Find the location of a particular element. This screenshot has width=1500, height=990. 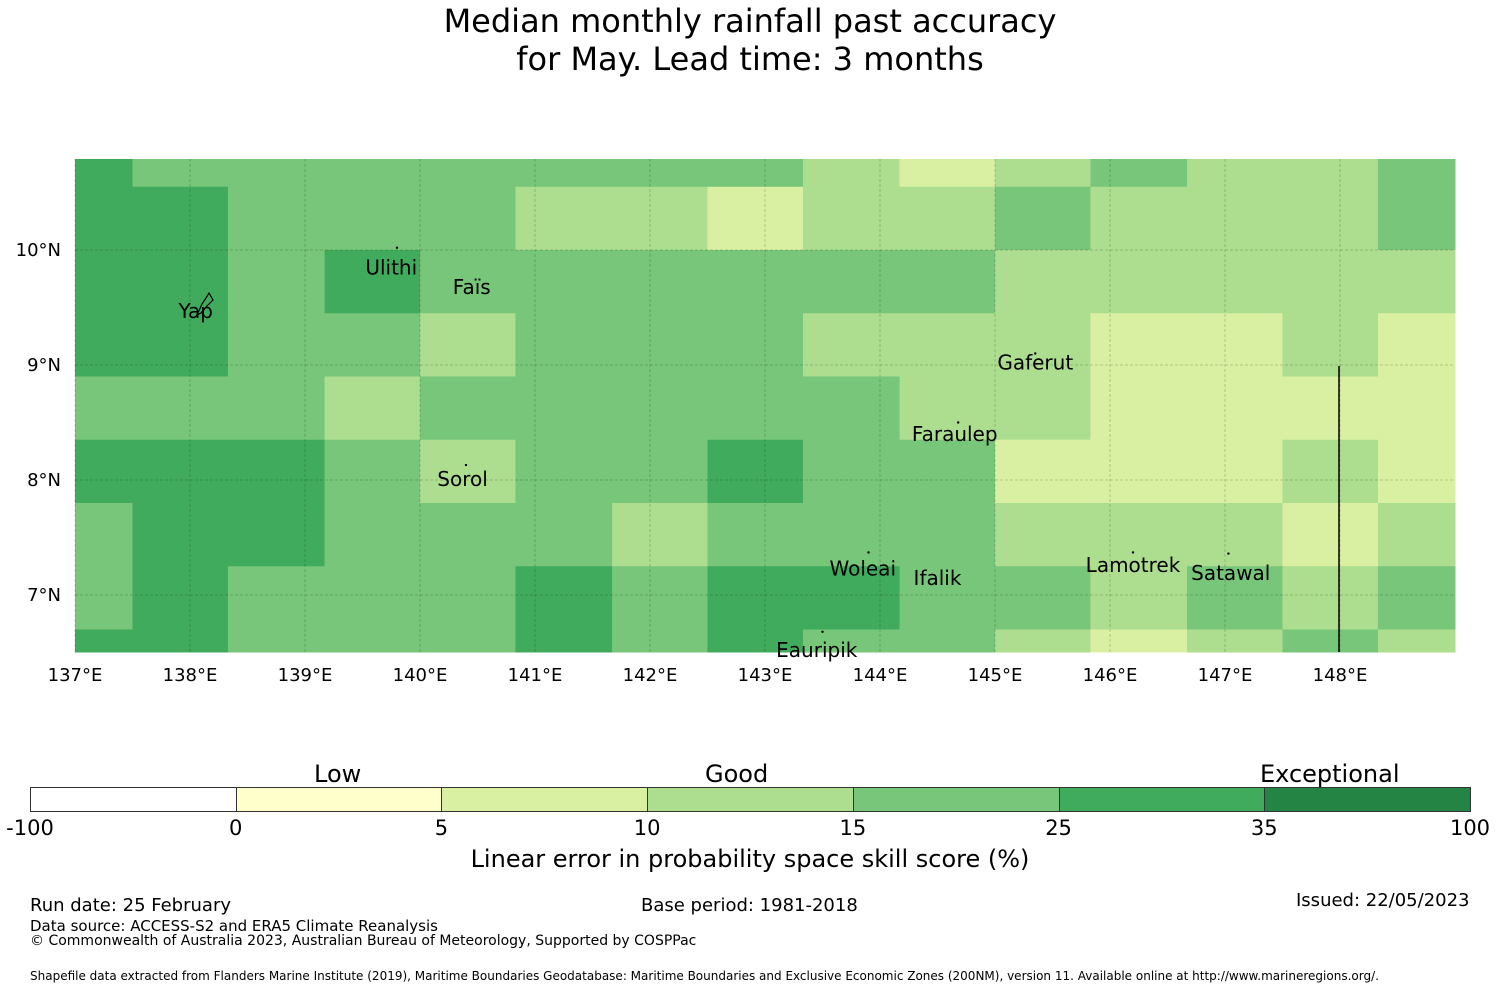

lon-tick-label: 146°E is located at coordinates (1110, 675).